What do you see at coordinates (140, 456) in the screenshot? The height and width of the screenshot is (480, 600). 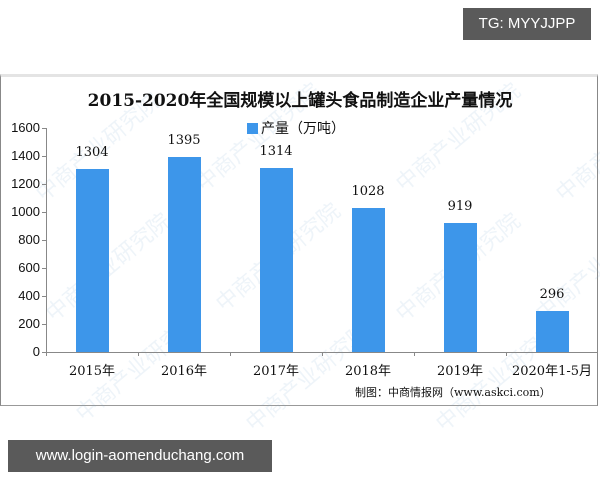 I see `url-badge: www.login-aomenduchang.com` at bounding box center [140, 456].